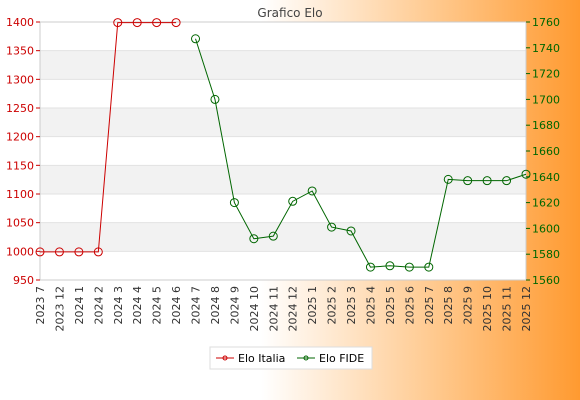 Image resolution: width=580 pixels, height=400 pixels. I want to click on legend-box, so click(291, 358).